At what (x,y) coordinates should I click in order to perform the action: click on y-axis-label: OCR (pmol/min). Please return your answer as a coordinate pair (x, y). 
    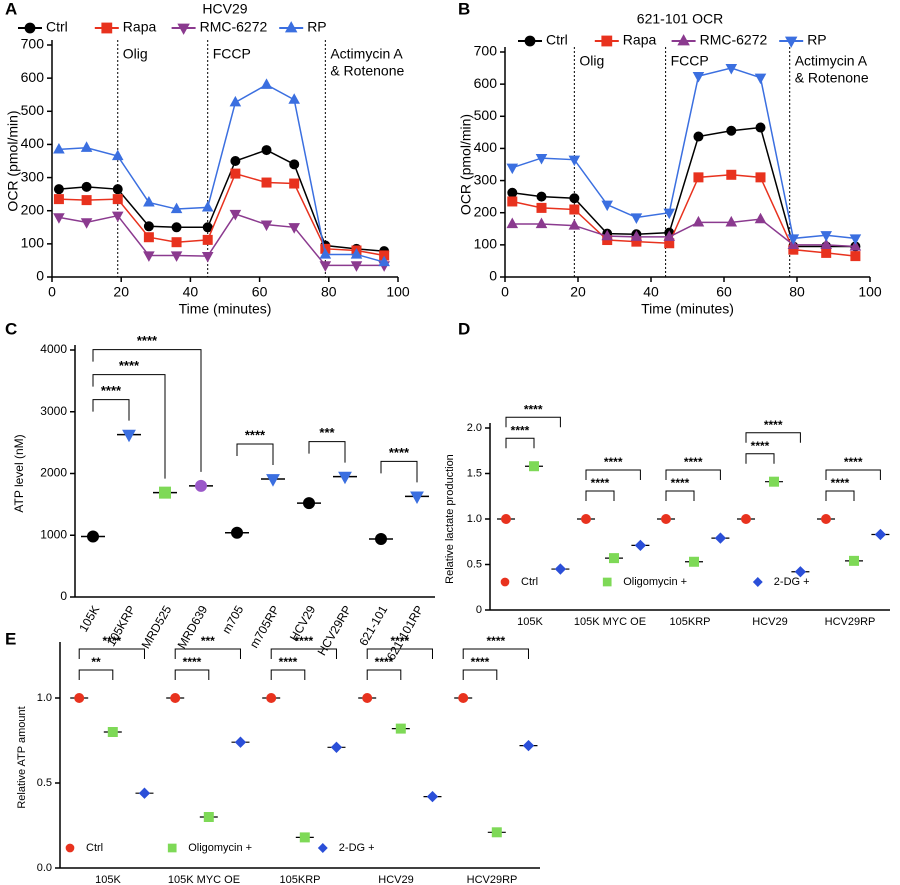
    Looking at the image, I should click on (13, 160).